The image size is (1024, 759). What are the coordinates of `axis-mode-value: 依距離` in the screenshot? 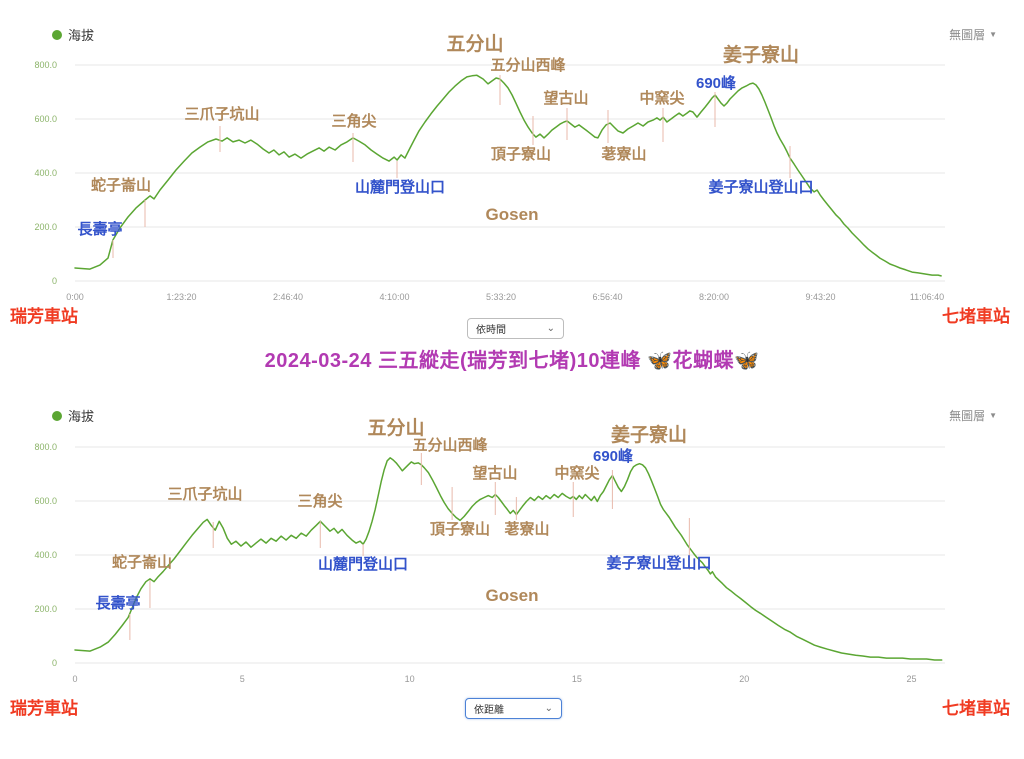 It's located at (489, 710).